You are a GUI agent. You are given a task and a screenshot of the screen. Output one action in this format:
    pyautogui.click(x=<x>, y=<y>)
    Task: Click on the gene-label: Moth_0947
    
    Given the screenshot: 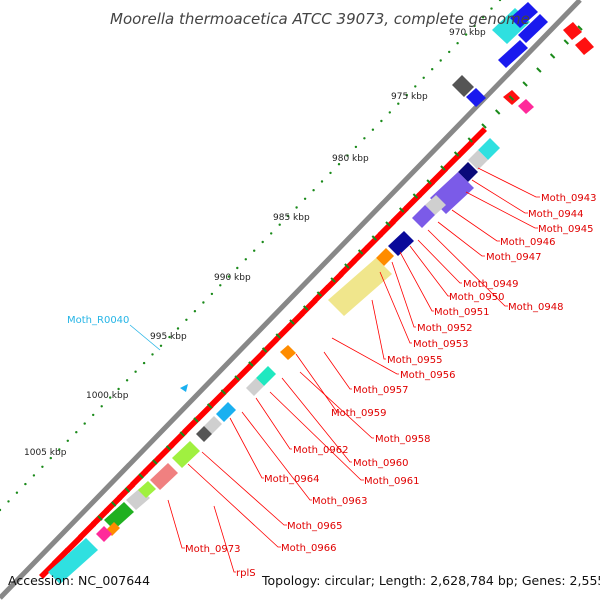 What is the action you would take?
    pyautogui.click(x=513, y=257)
    